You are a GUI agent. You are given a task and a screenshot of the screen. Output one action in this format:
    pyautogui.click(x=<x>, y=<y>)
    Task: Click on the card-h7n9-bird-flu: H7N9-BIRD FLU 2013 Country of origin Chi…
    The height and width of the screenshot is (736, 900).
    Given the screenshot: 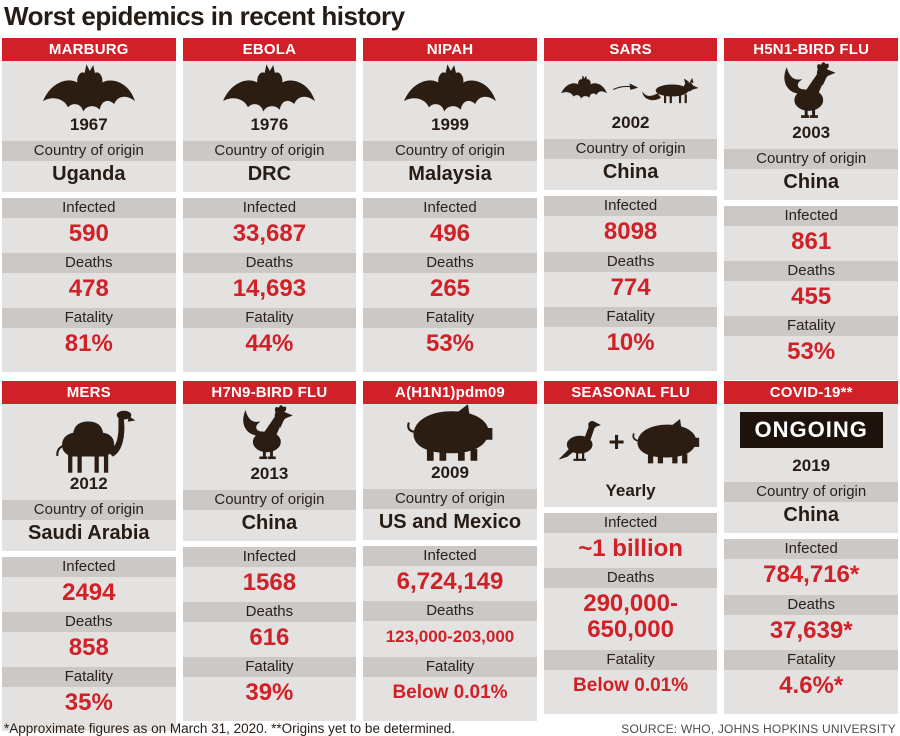 What is the action you would take?
    pyautogui.click(x=269, y=550)
    